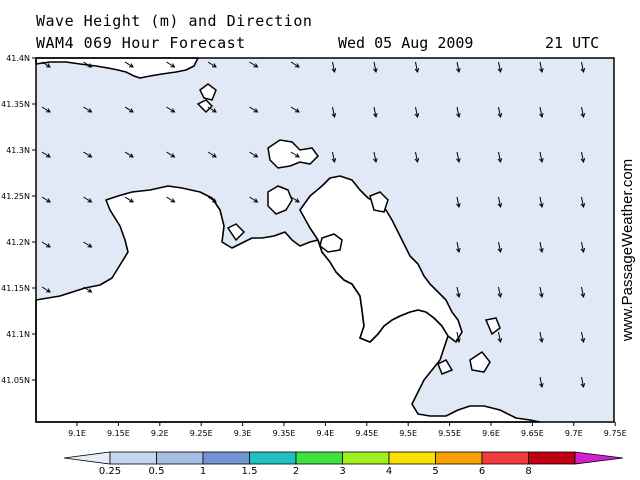 This screenshot has height=480, width=640. Describe the element at coordinates (174, 21) in the screenshot. I see `map-title: Wave Height (m) and Direction` at that location.